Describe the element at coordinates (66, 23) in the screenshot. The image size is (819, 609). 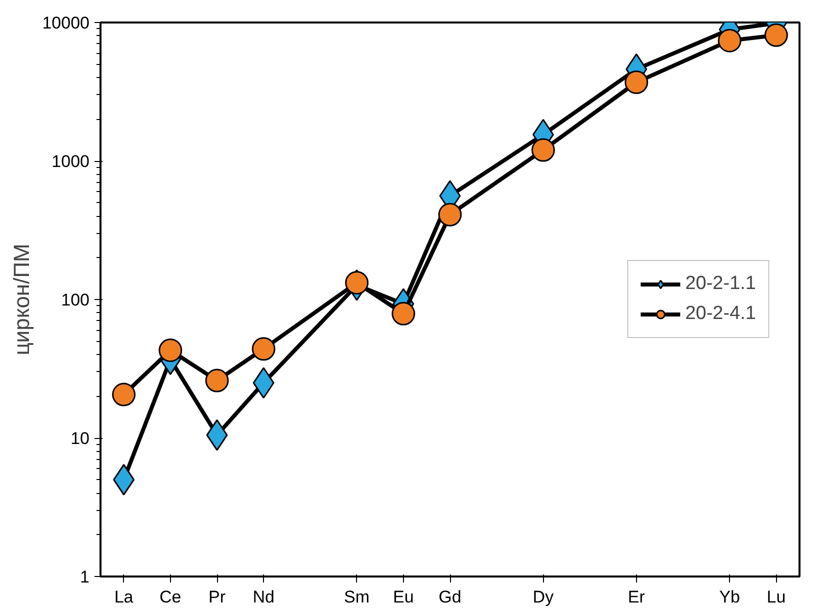
I see `y-tick-label: 10000` at that location.